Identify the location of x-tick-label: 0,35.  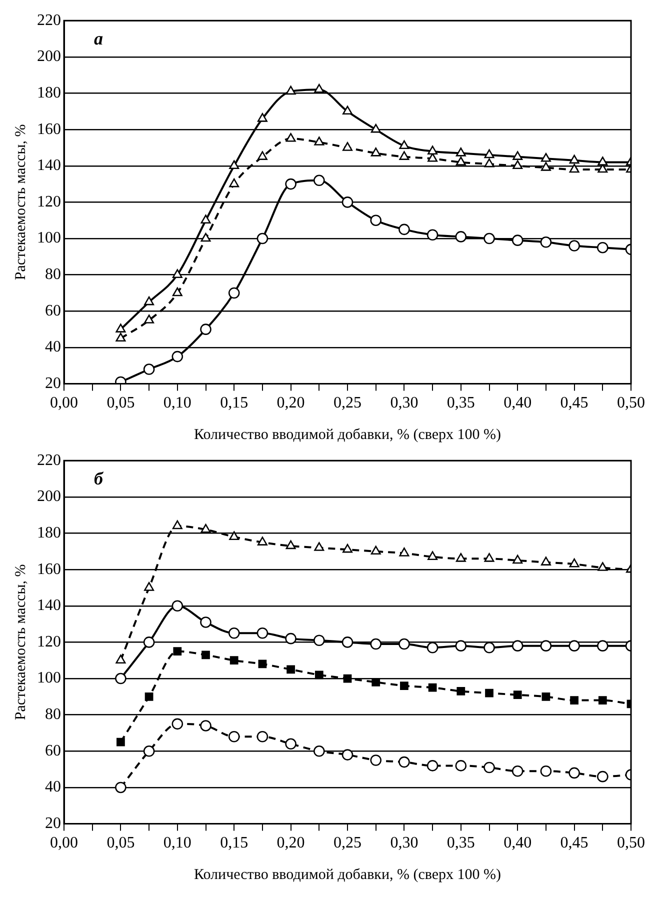
(460, 403).